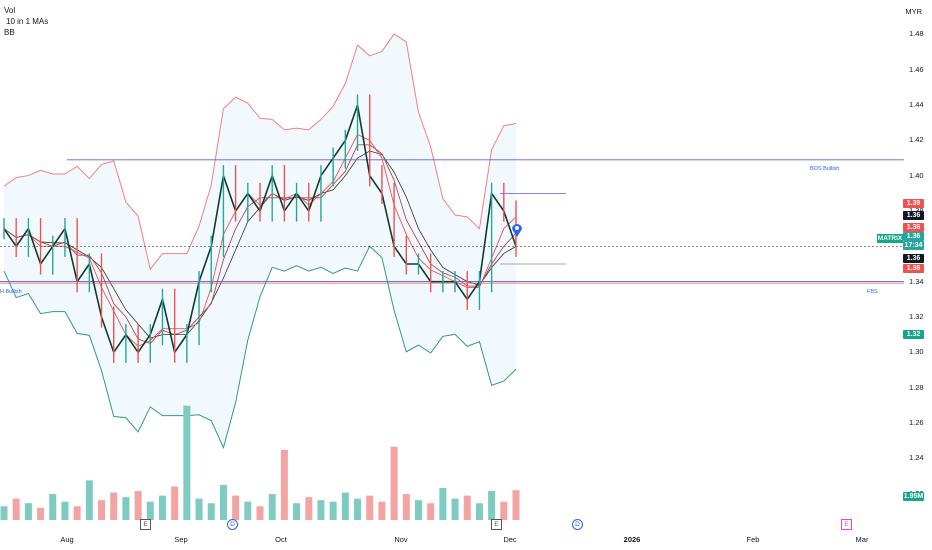  I want to click on price-badge: 1.39, so click(913, 203).